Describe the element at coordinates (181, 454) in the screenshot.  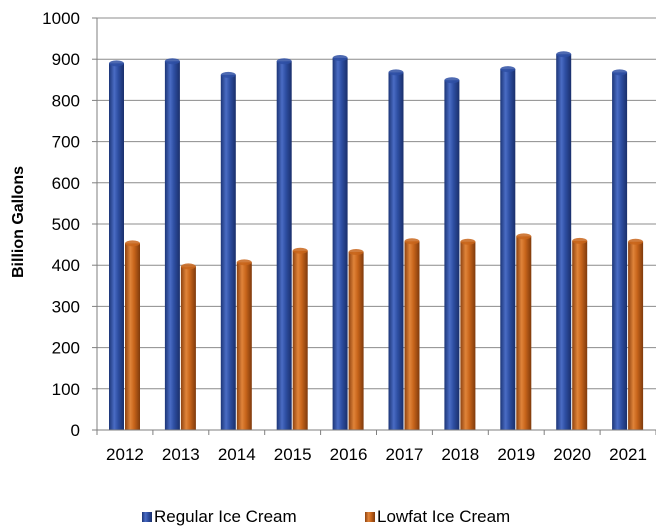
I see `x-tick-label: 2013` at that location.